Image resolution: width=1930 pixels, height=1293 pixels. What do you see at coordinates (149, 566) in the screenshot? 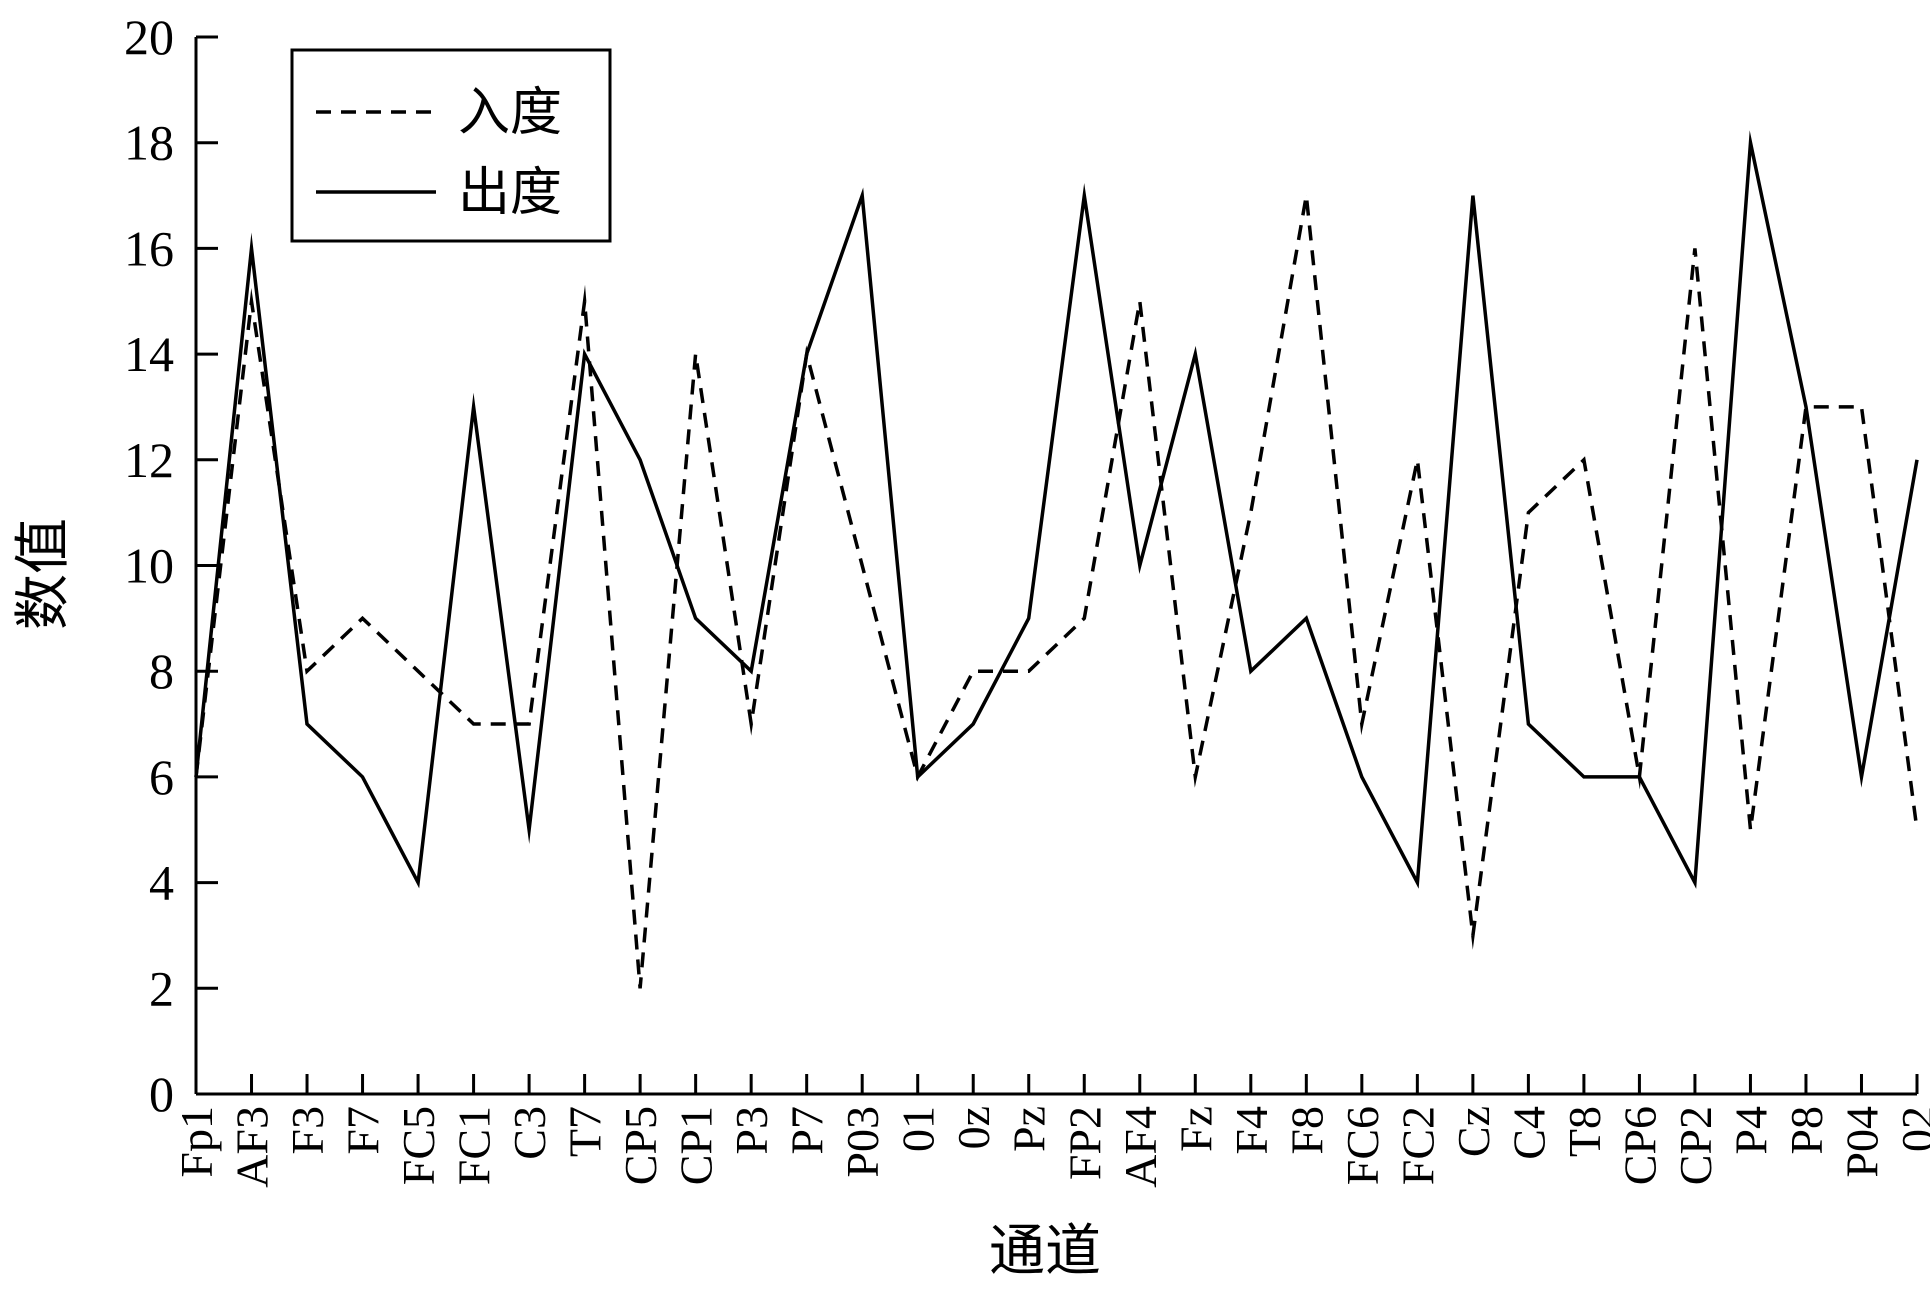
I see `y-tick-label: 10` at bounding box center [149, 566].